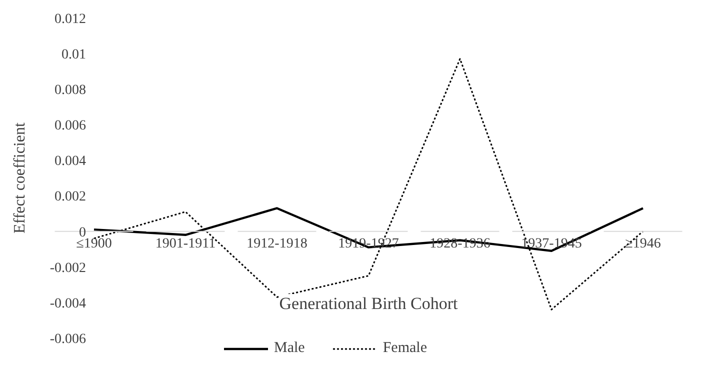 The width and height of the screenshot is (721, 390). Describe the element at coordinates (404, 348) in the screenshot. I see `legend-label: Female` at that location.